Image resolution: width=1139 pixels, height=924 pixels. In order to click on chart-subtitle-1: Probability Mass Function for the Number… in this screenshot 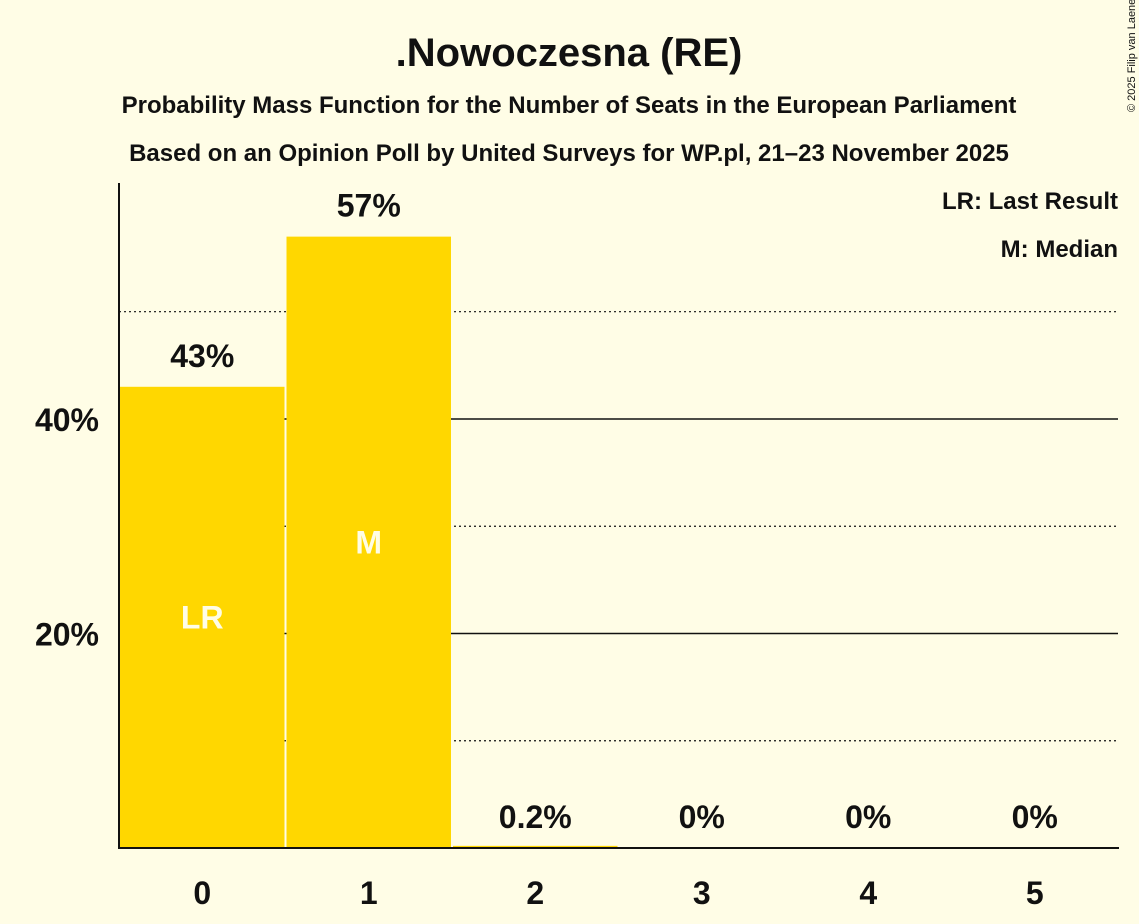, I will do `click(569, 105)`.